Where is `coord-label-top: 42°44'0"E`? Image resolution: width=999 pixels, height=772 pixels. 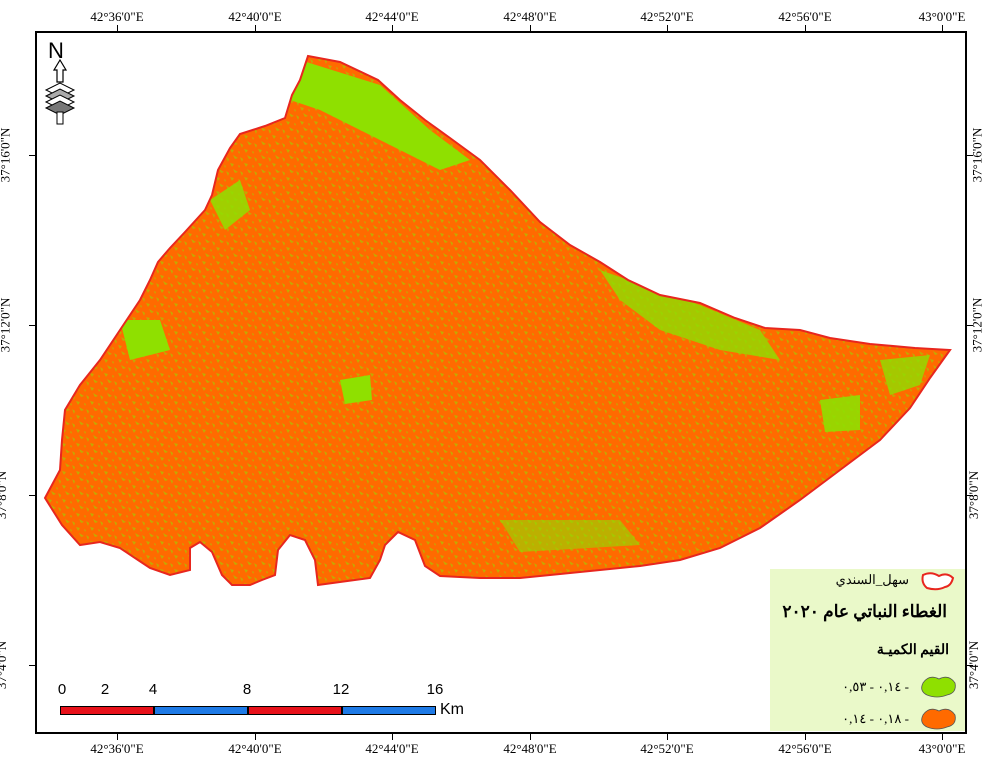 coord-label-top: 42°44'0"E is located at coordinates (392, 16).